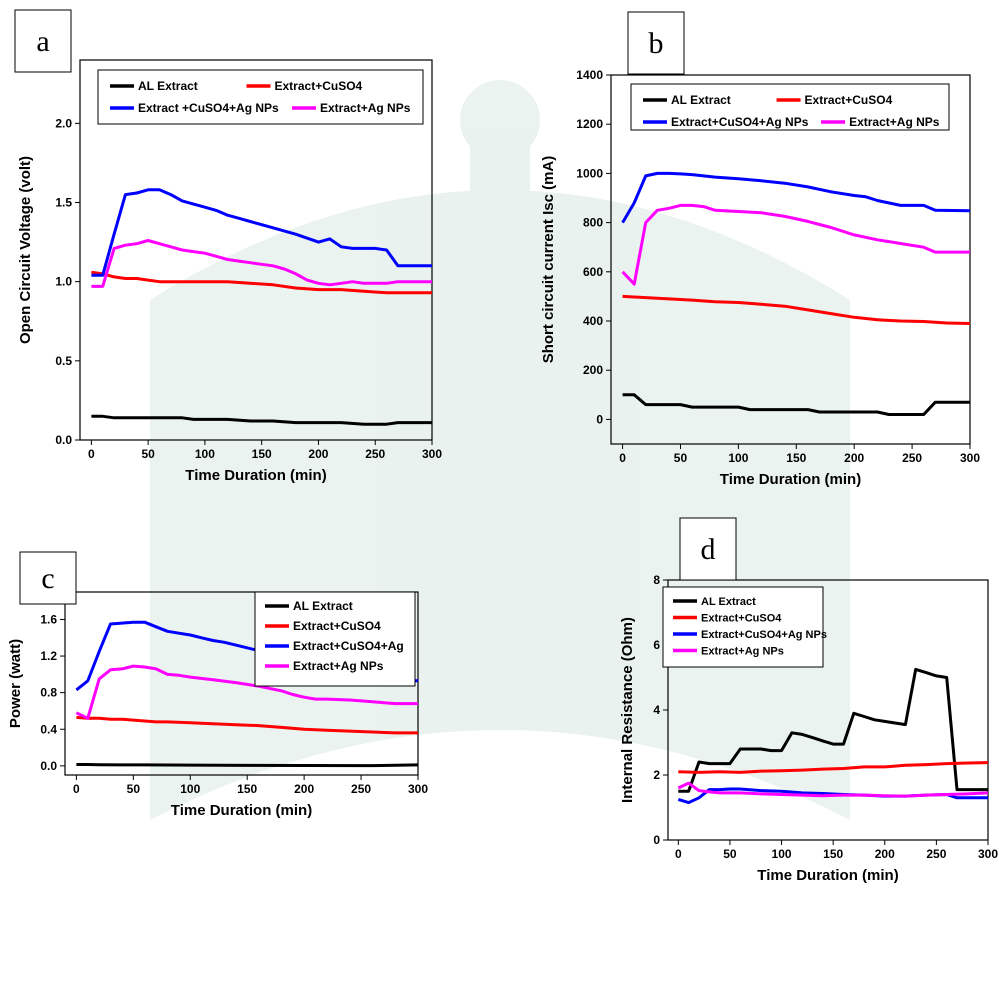 The width and height of the screenshot is (999, 987). What do you see at coordinates (15, 683) in the screenshot?
I see `y-axis-label: Power (watt)` at bounding box center [15, 683].